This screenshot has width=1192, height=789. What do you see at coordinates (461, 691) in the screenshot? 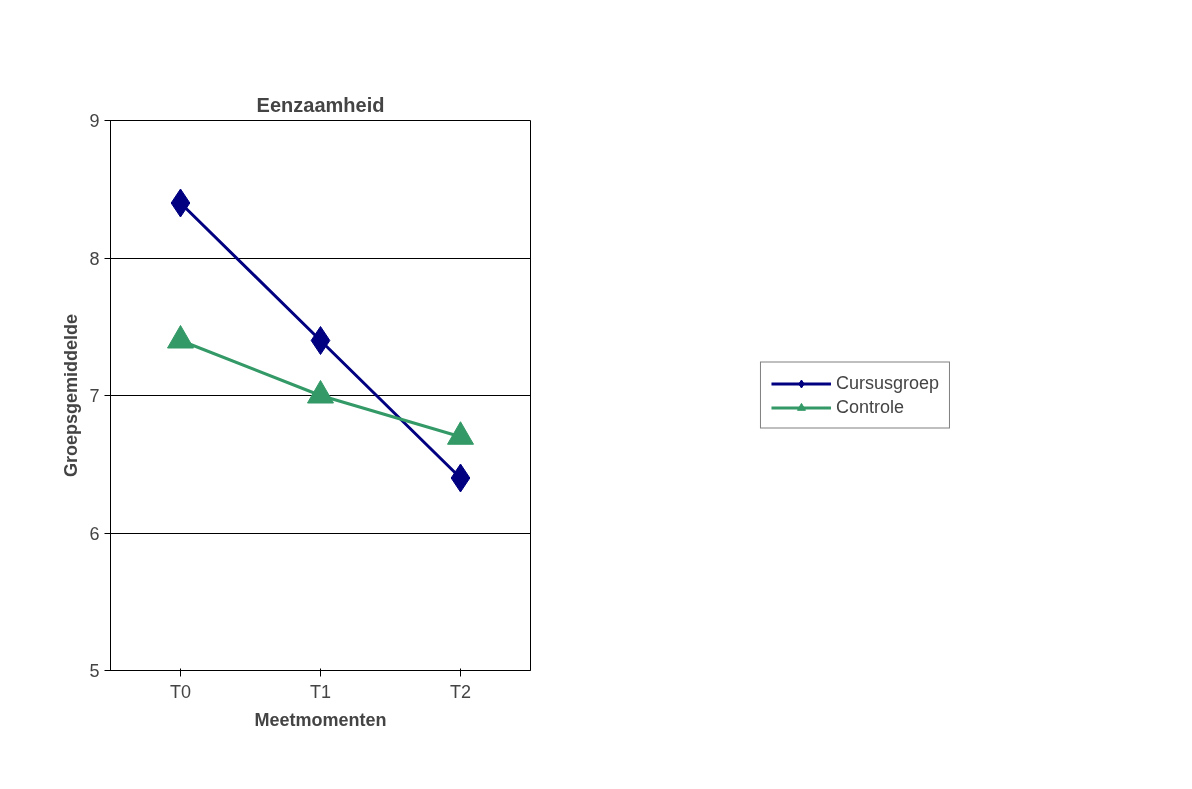
I see `x-tick-label: T2` at bounding box center [461, 691].